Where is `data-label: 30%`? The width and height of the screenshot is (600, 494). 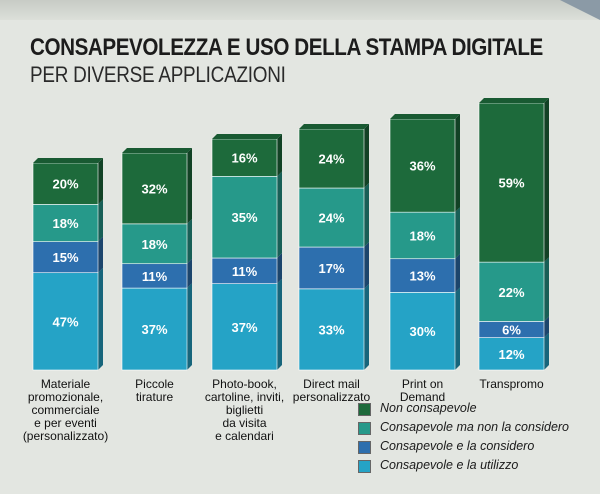
data-label: 30% is located at coordinates (422, 331).